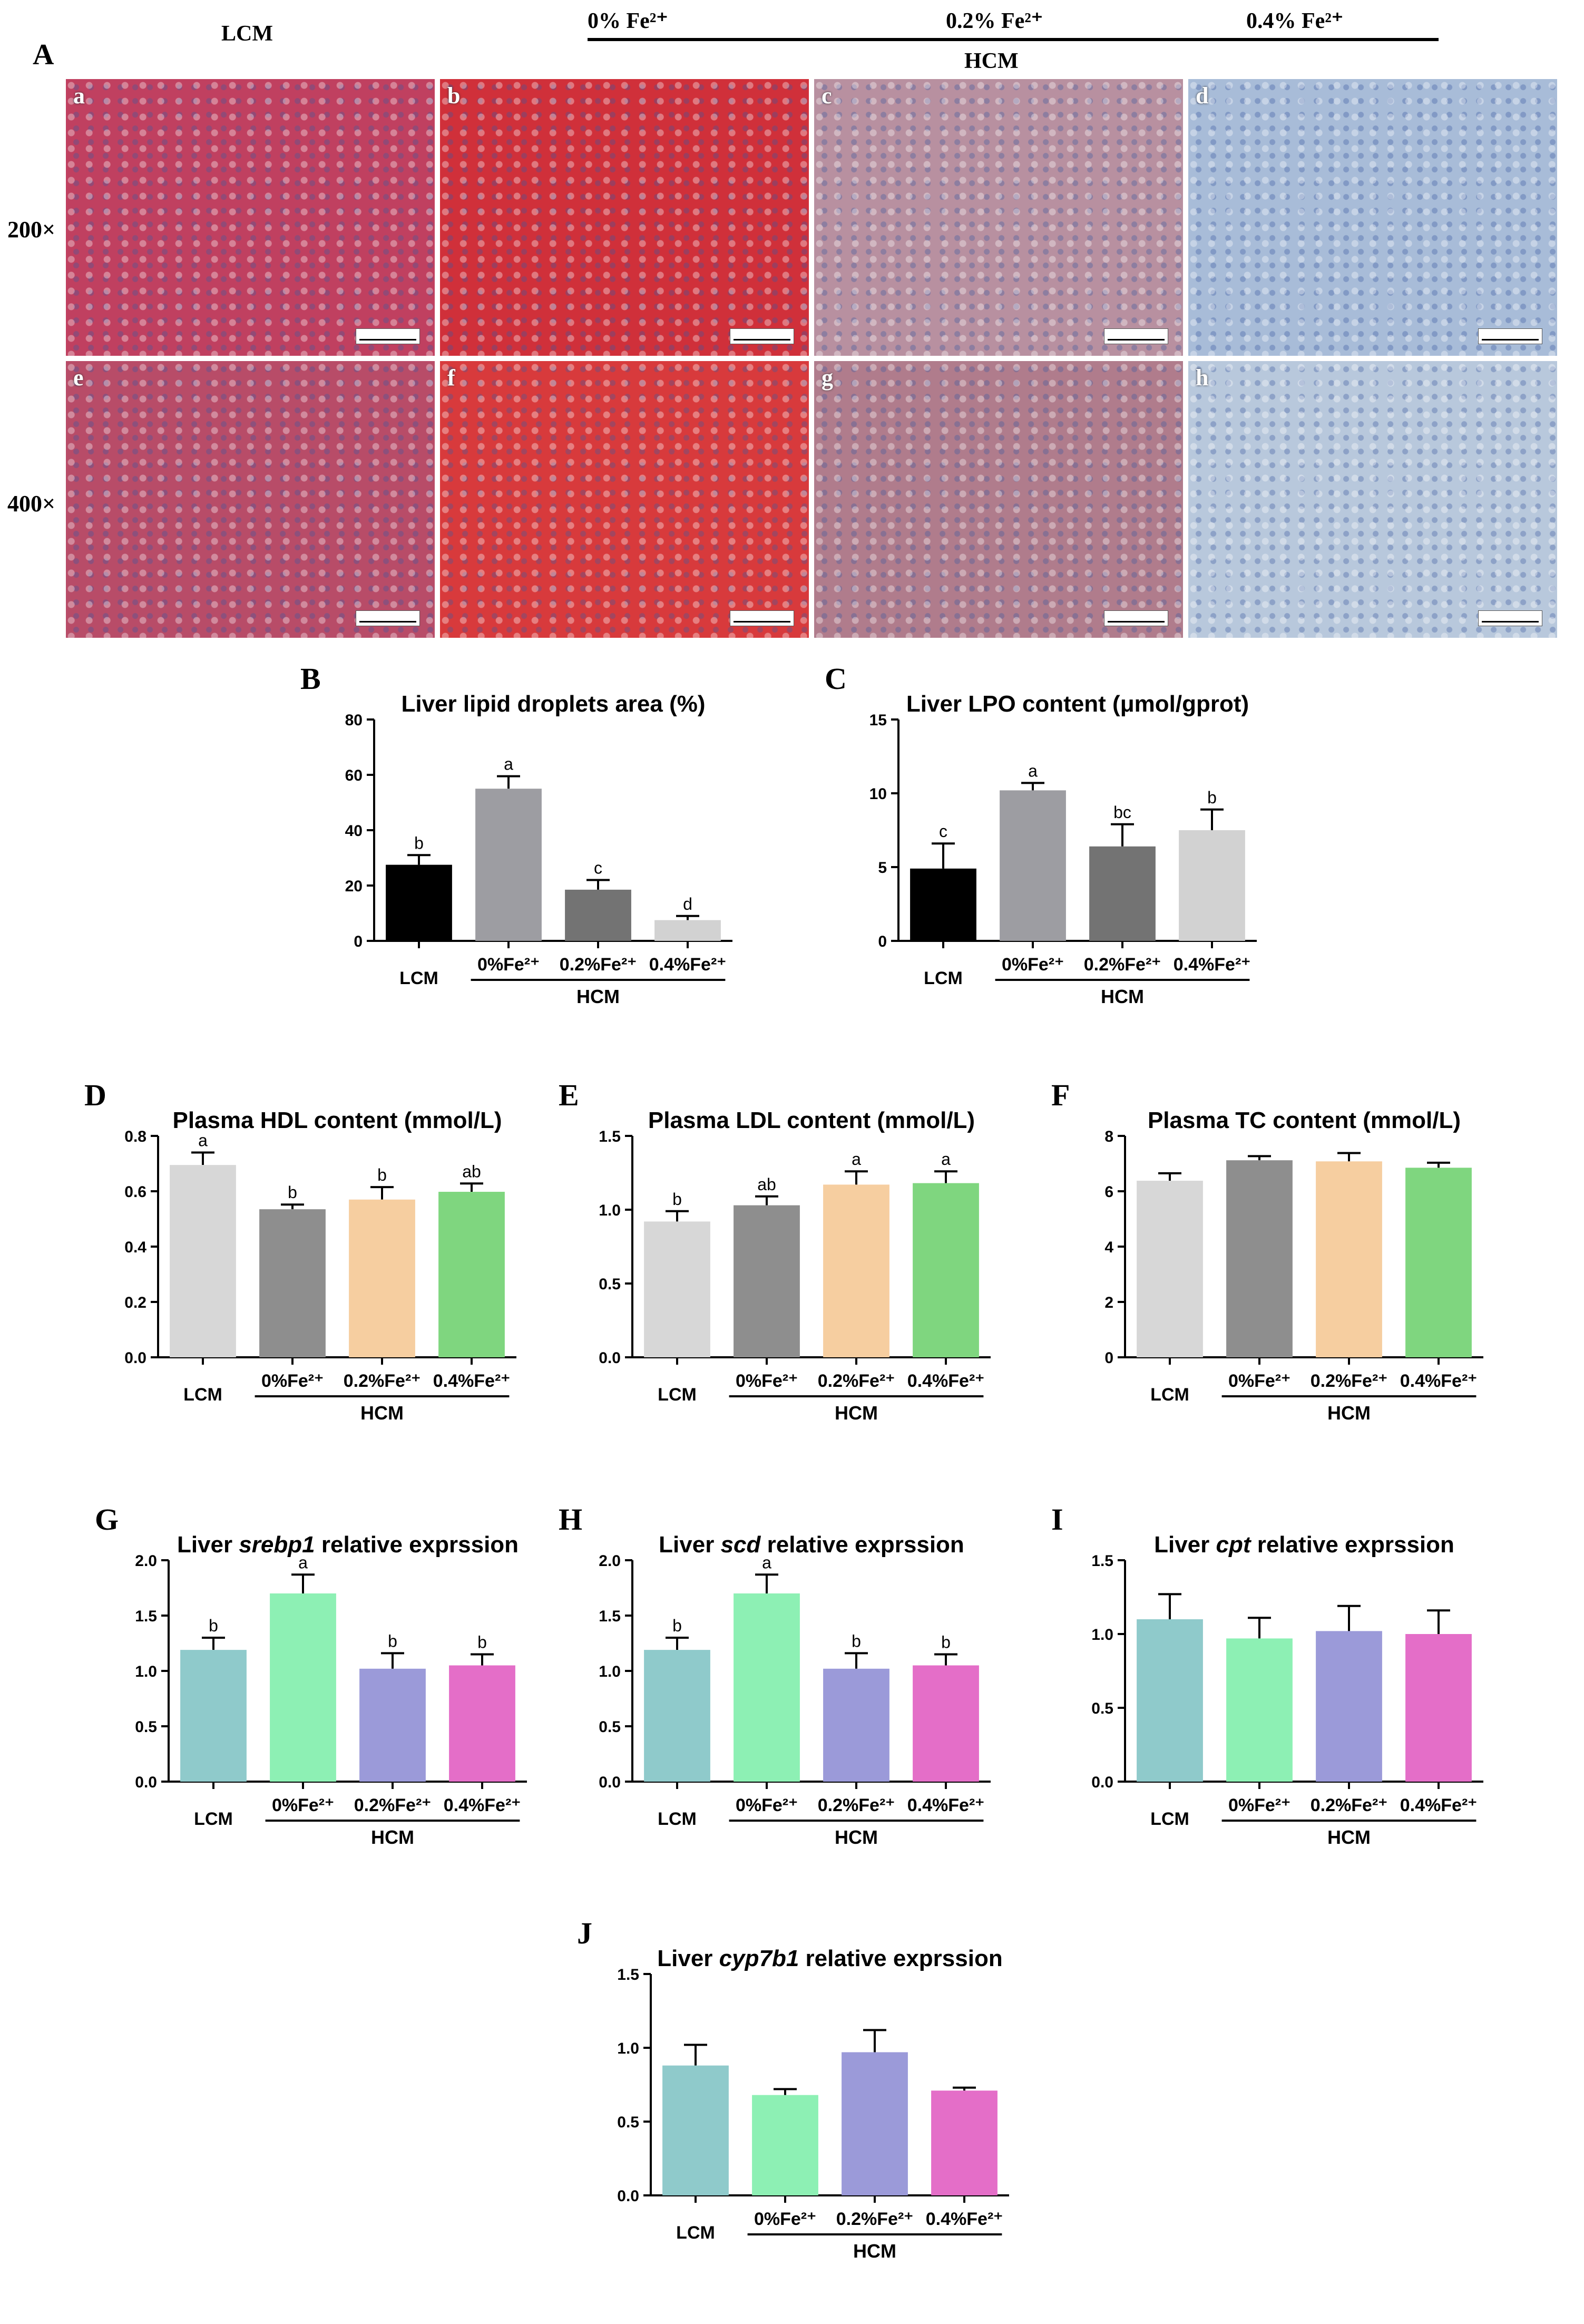 This screenshot has height=2324, width=1584. I want to click on panel-letter-I: I, so click(1057, 1519).